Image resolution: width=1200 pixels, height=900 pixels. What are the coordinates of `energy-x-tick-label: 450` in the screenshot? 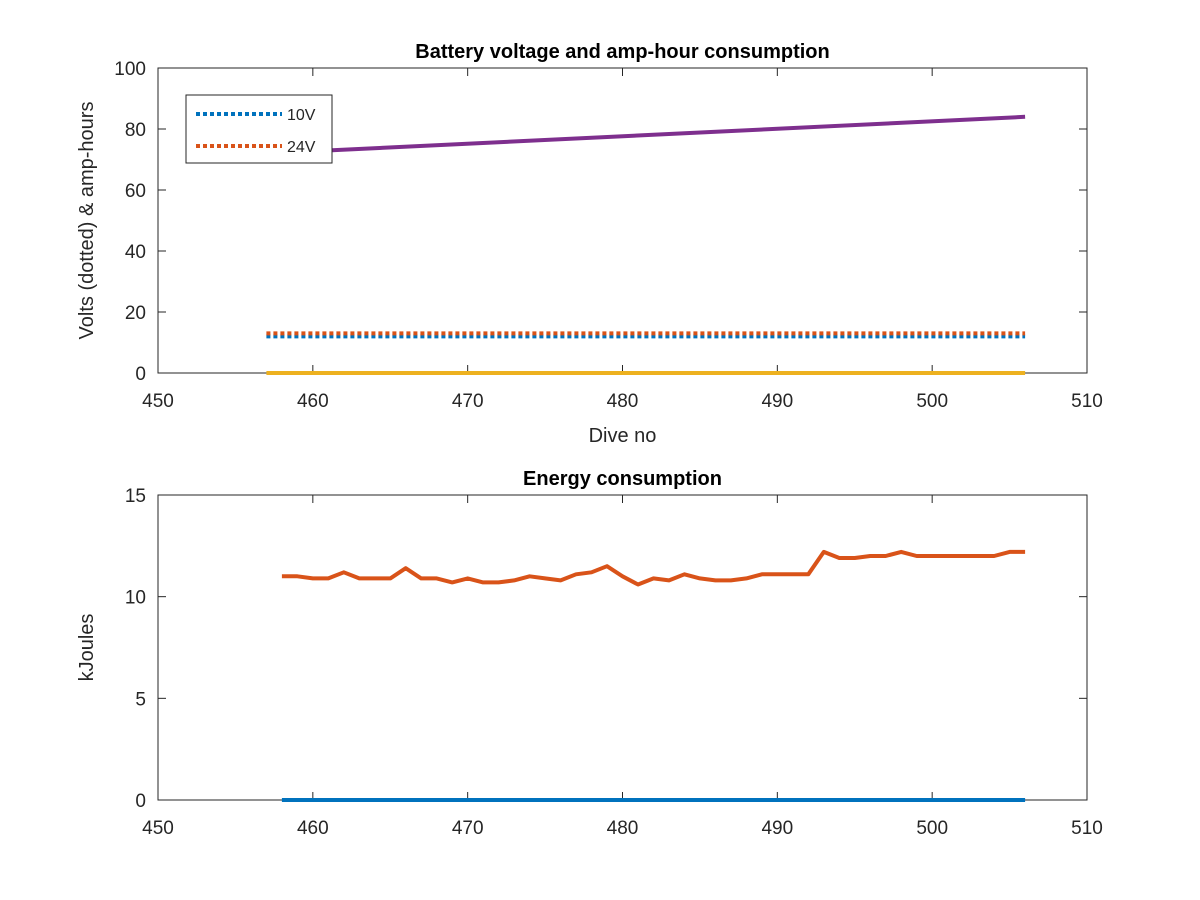 It's located at (158, 828).